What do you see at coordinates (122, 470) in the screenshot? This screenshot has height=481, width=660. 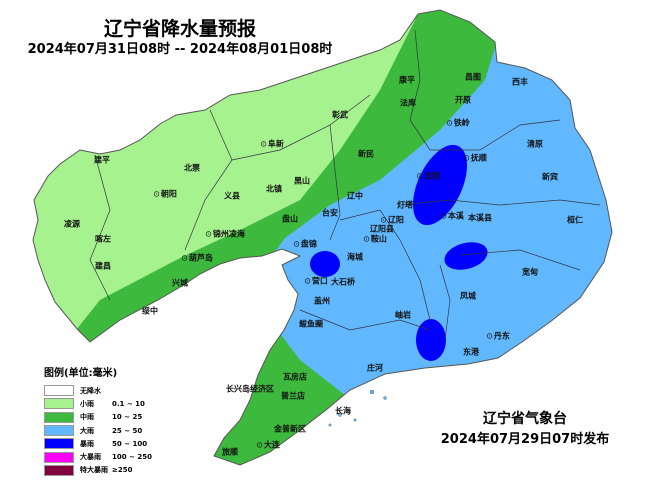 I see `legend-range: ≥250` at bounding box center [122, 470].